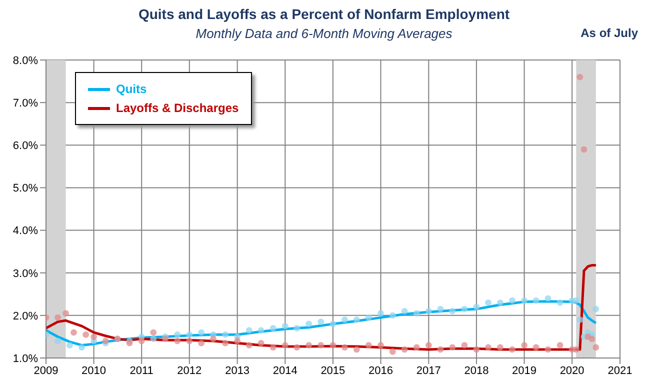 The height and width of the screenshot is (384, 648). Describe the element at coordinates (25, 146) in the screenshot. I see `y-tick-label: 6.0%` at that location.